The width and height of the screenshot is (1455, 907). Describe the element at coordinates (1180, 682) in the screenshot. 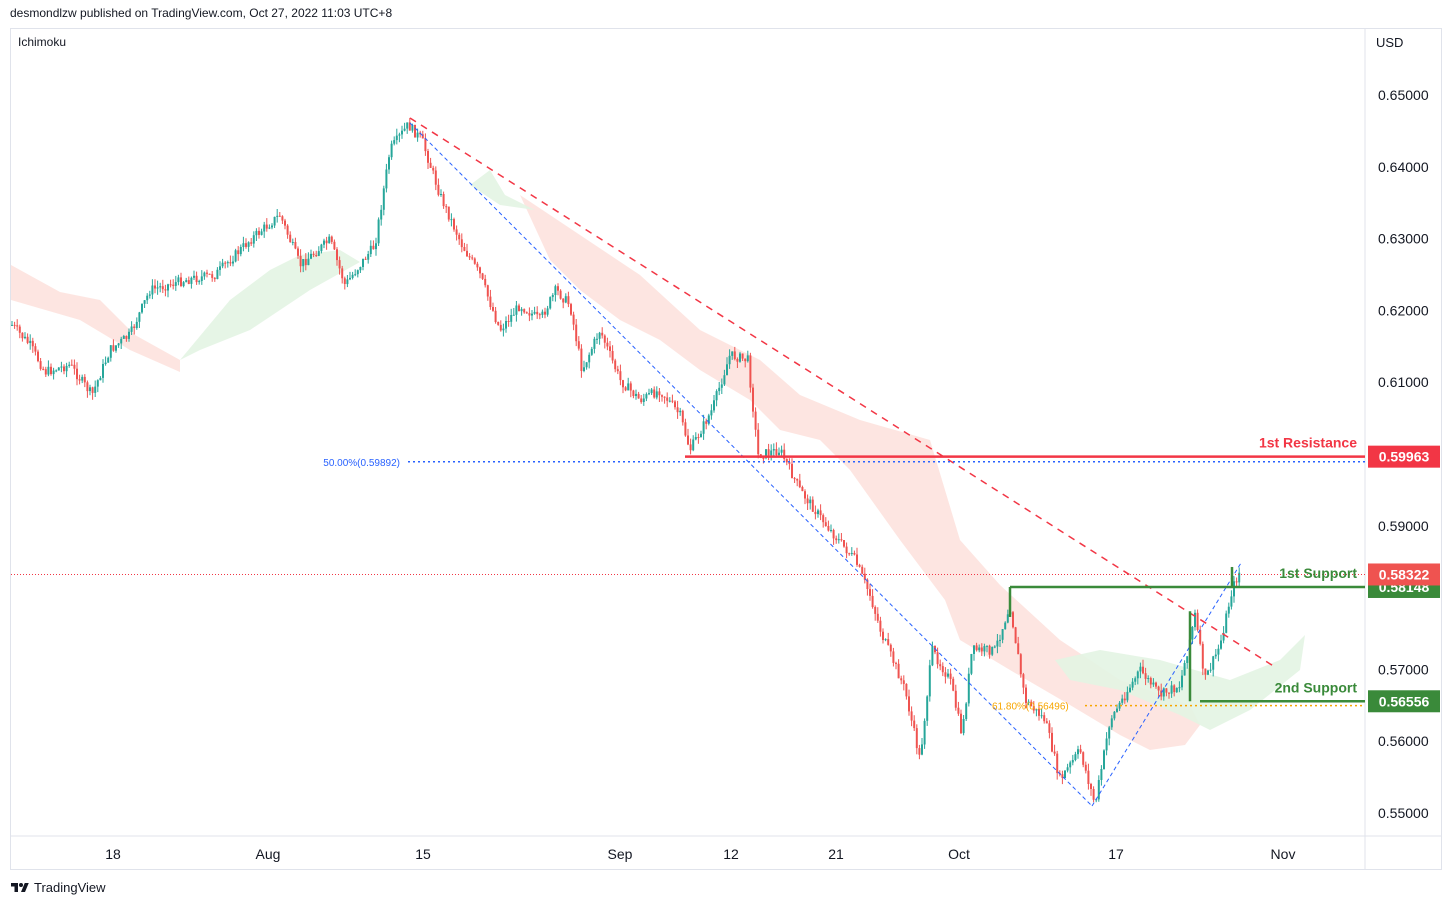

I see `cloud-bullish` at that location.